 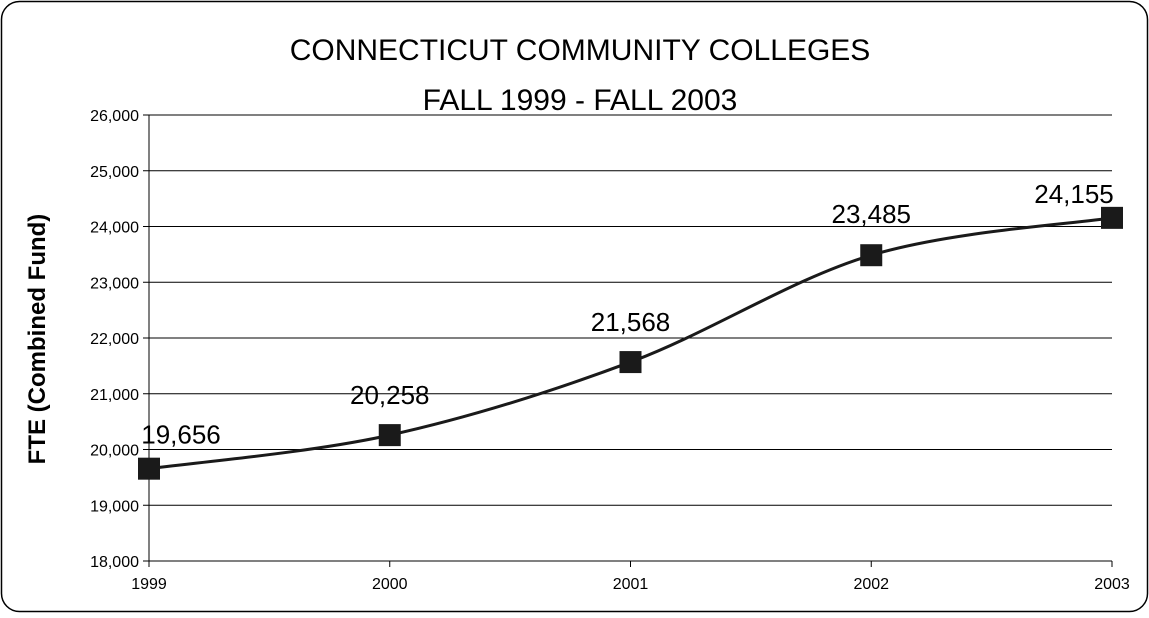 I want to click on data-point-2002, so click(x=871, y=255).